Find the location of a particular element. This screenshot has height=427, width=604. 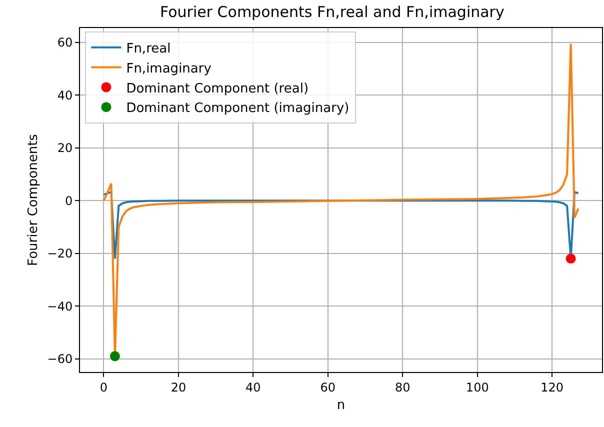

y-tick-label: −20 is located at coordinates (60, 253).